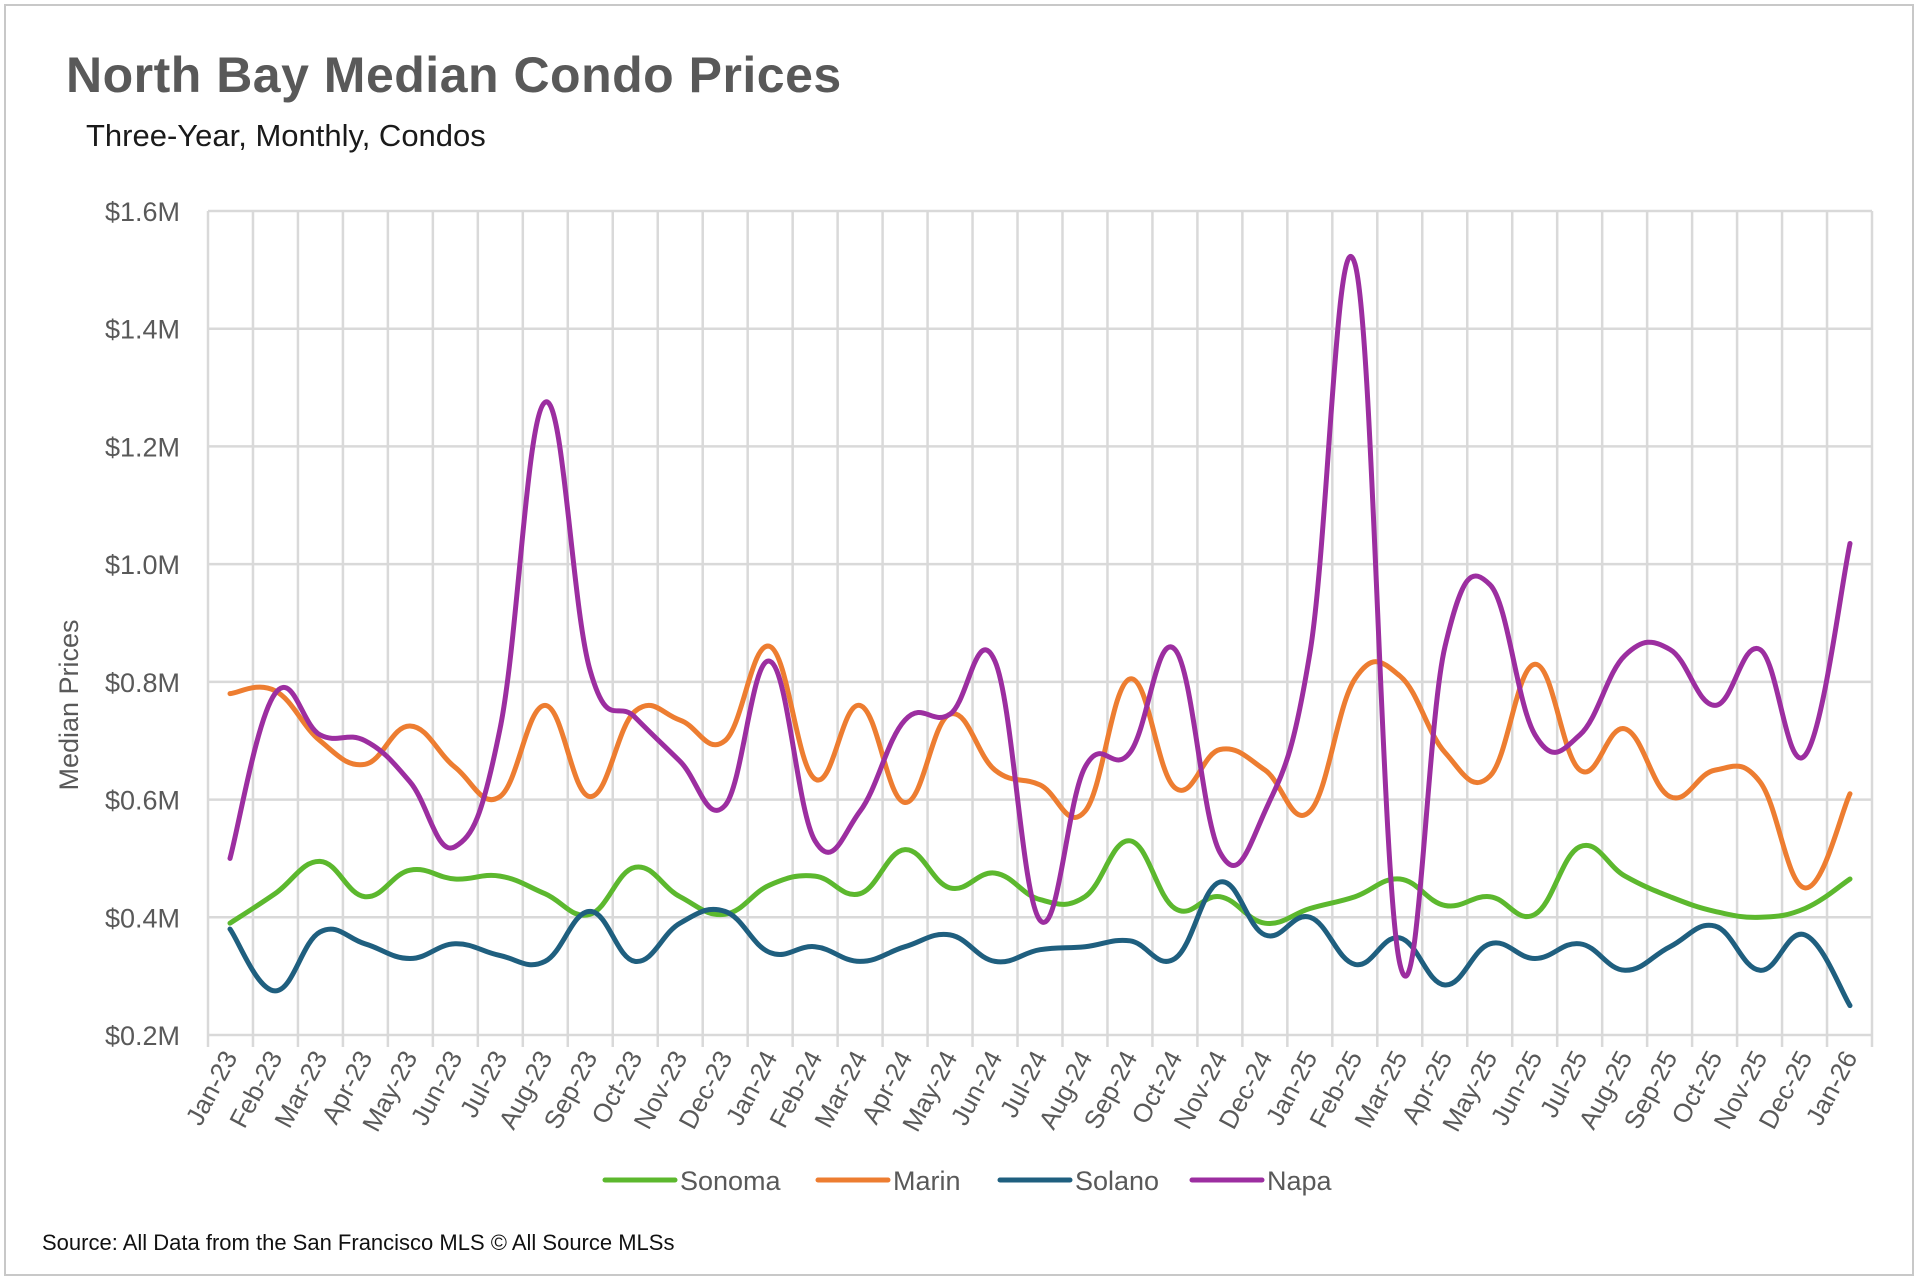  I want to click on legend-label-napa: Napa, so click(1300, 1181).